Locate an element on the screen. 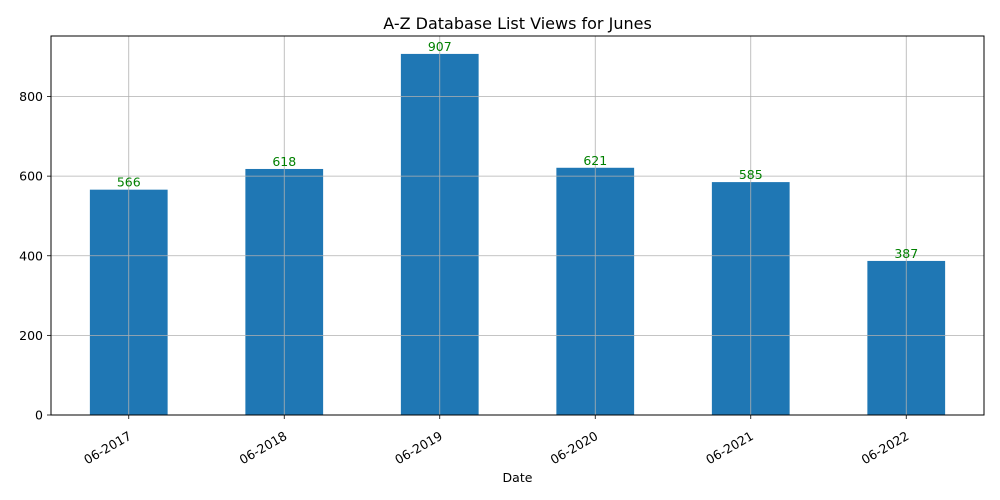 This screenshot has height=500, width=1000. chart-title: A-Z Database List Views for Junes is located at coordinates (517, 23).